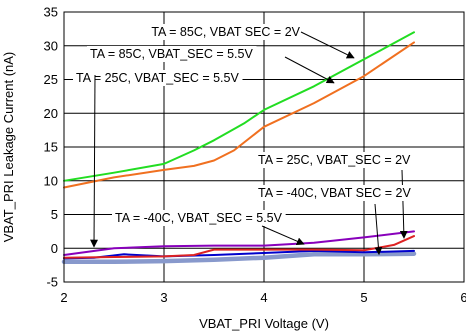 This screenshot has height=332, width=466. Describe the element at coordinates (54, 248) in the screenshot. I see `y-tick-label: 0` at that location.